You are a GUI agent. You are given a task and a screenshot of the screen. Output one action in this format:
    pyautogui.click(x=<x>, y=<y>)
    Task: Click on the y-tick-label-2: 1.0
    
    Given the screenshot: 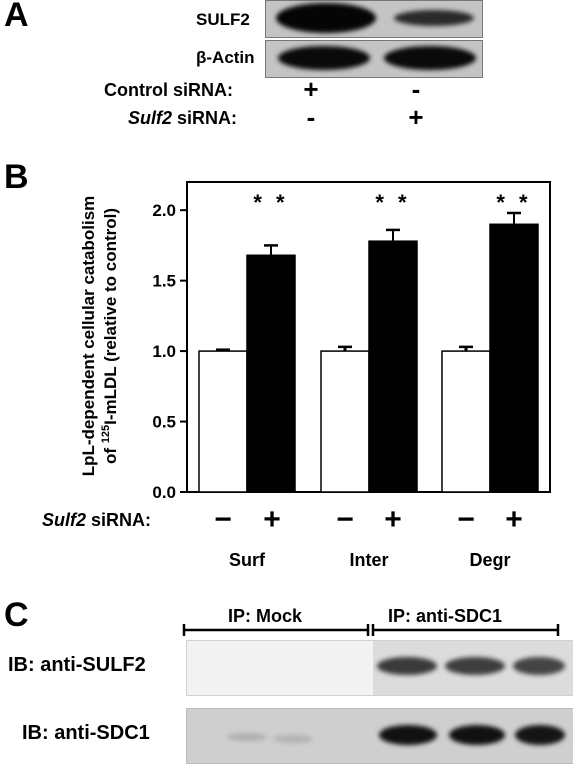 What is the action you would take?
    pyautogui.click(x=164, y=351)
    